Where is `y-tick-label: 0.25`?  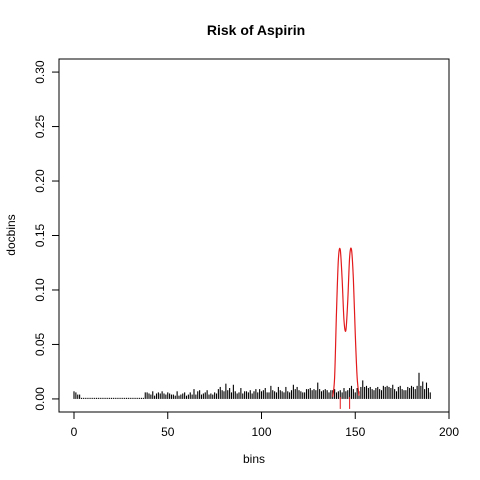
y-tick-label: 0.25 is located at coordinates (40, 127).